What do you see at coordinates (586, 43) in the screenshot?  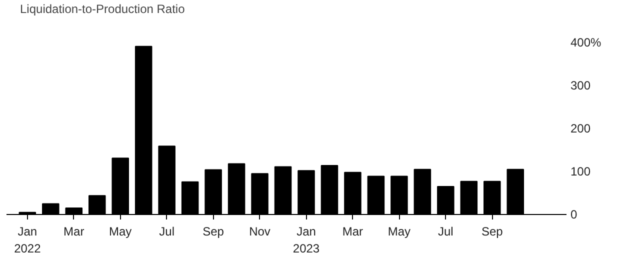 I see `y-tick-label: 400%` at bounding box center [586, 43].